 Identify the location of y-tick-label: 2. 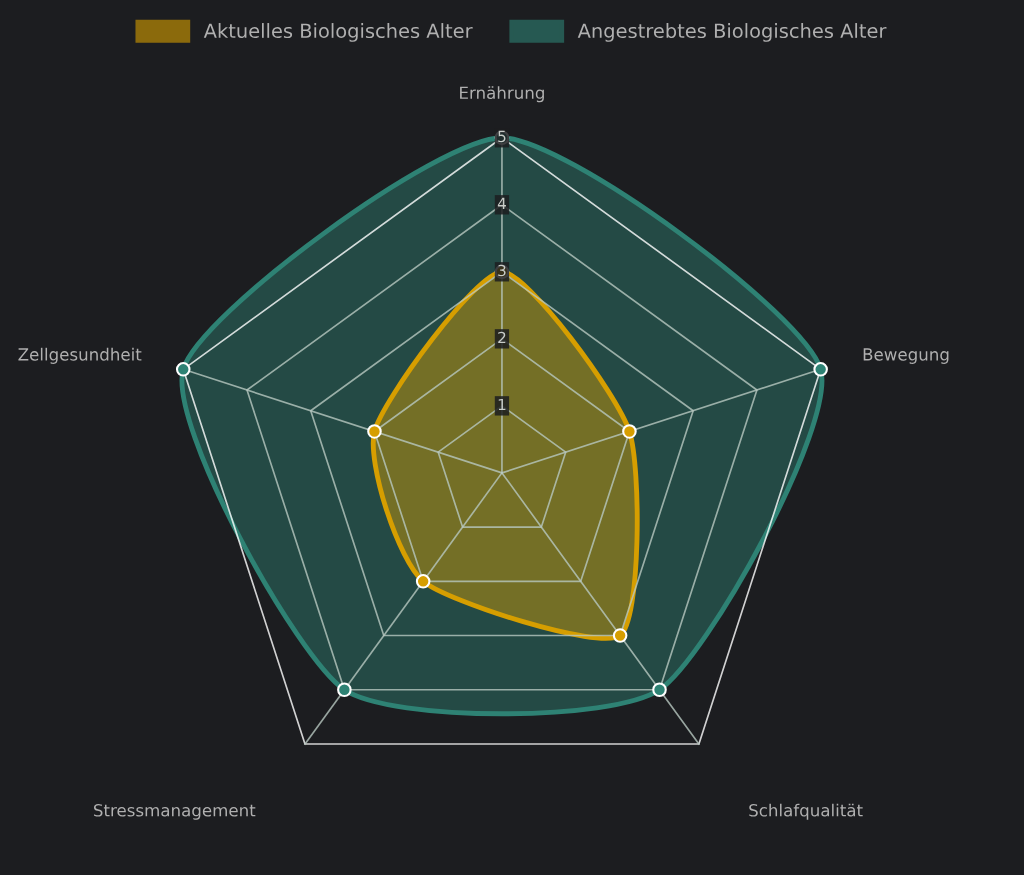
(502, 337).